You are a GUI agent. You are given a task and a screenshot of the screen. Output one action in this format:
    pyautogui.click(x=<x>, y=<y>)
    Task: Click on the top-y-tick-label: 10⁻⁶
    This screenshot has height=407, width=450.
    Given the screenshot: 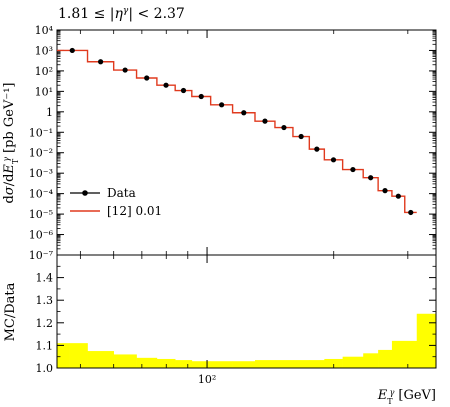 What is the action you would take?
    pyautogui.click(x=41, y=235)
    